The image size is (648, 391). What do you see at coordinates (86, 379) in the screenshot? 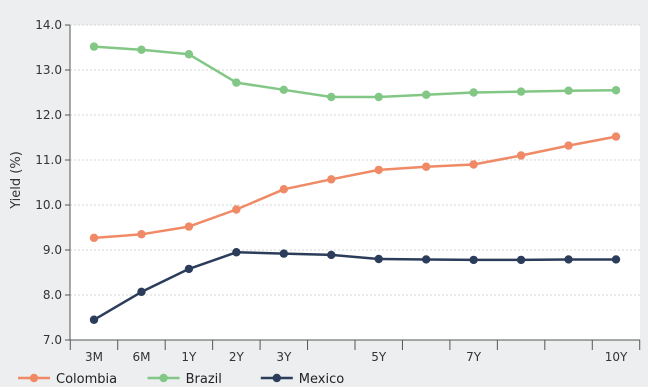
I see `legend-label-colombia: Colombia` at bounding box center [86, 379].